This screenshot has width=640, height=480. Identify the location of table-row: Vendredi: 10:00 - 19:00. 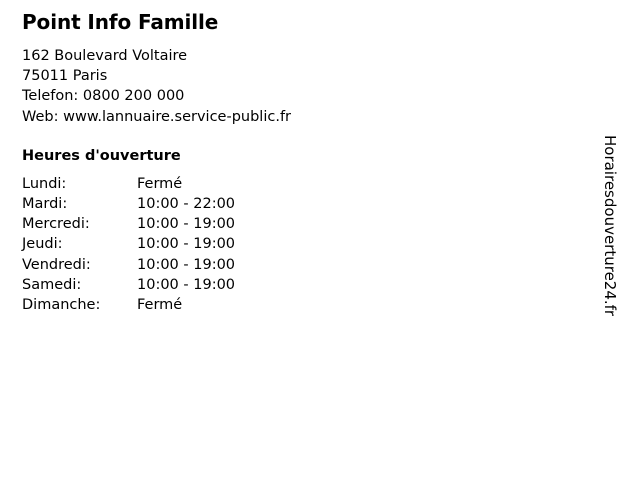
(159, 265).